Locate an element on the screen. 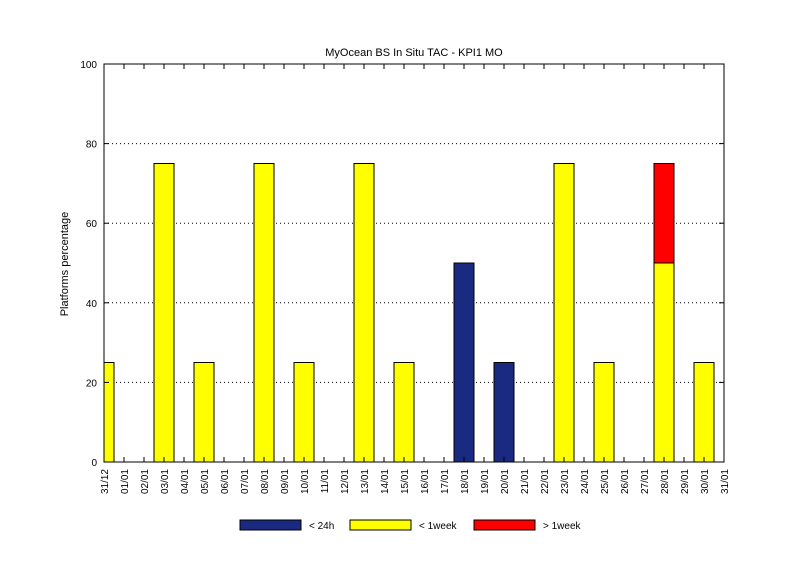 The width and height of the screenshot is (799, 561). x-tick-label: 12/01 is located at coordinates (345, 481).